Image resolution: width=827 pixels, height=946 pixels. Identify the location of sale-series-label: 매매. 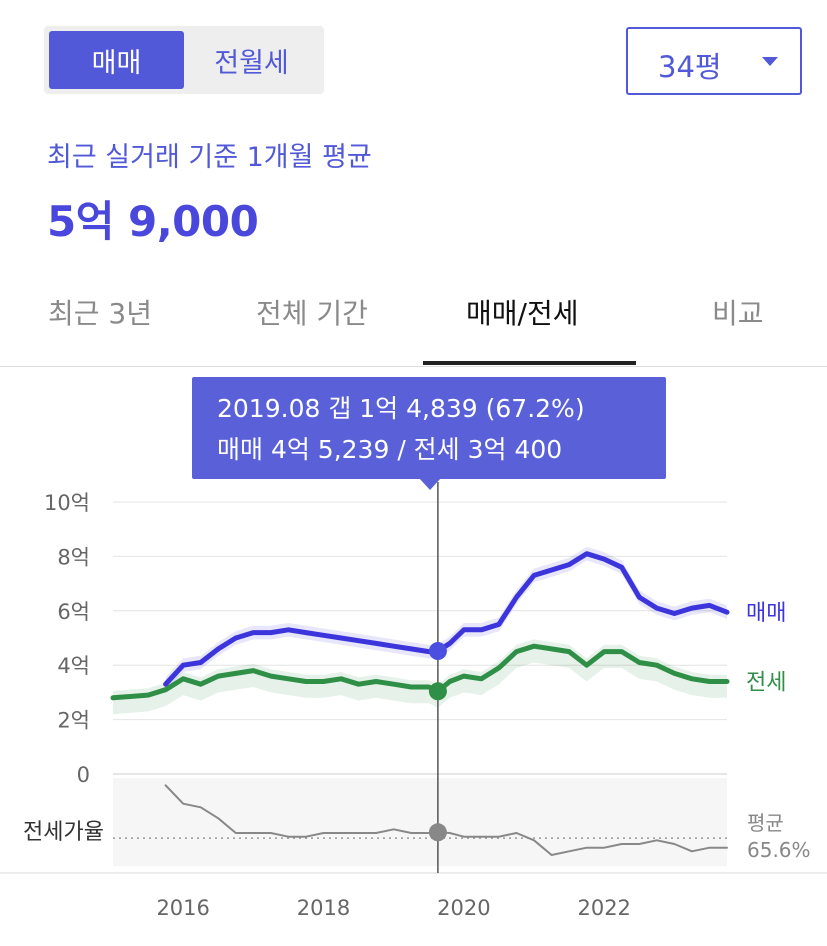
(766, 613).